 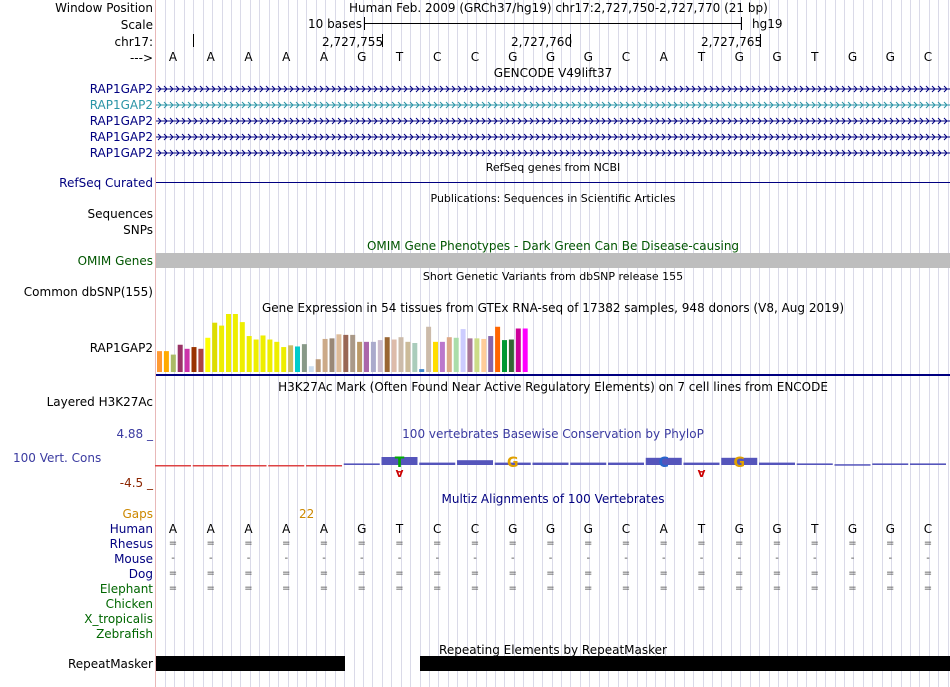 What do you see at coordinates (121, 348) in the screenshot?
I see `gtex-label: RAP1GAP2` at bounding box center [121, 348].